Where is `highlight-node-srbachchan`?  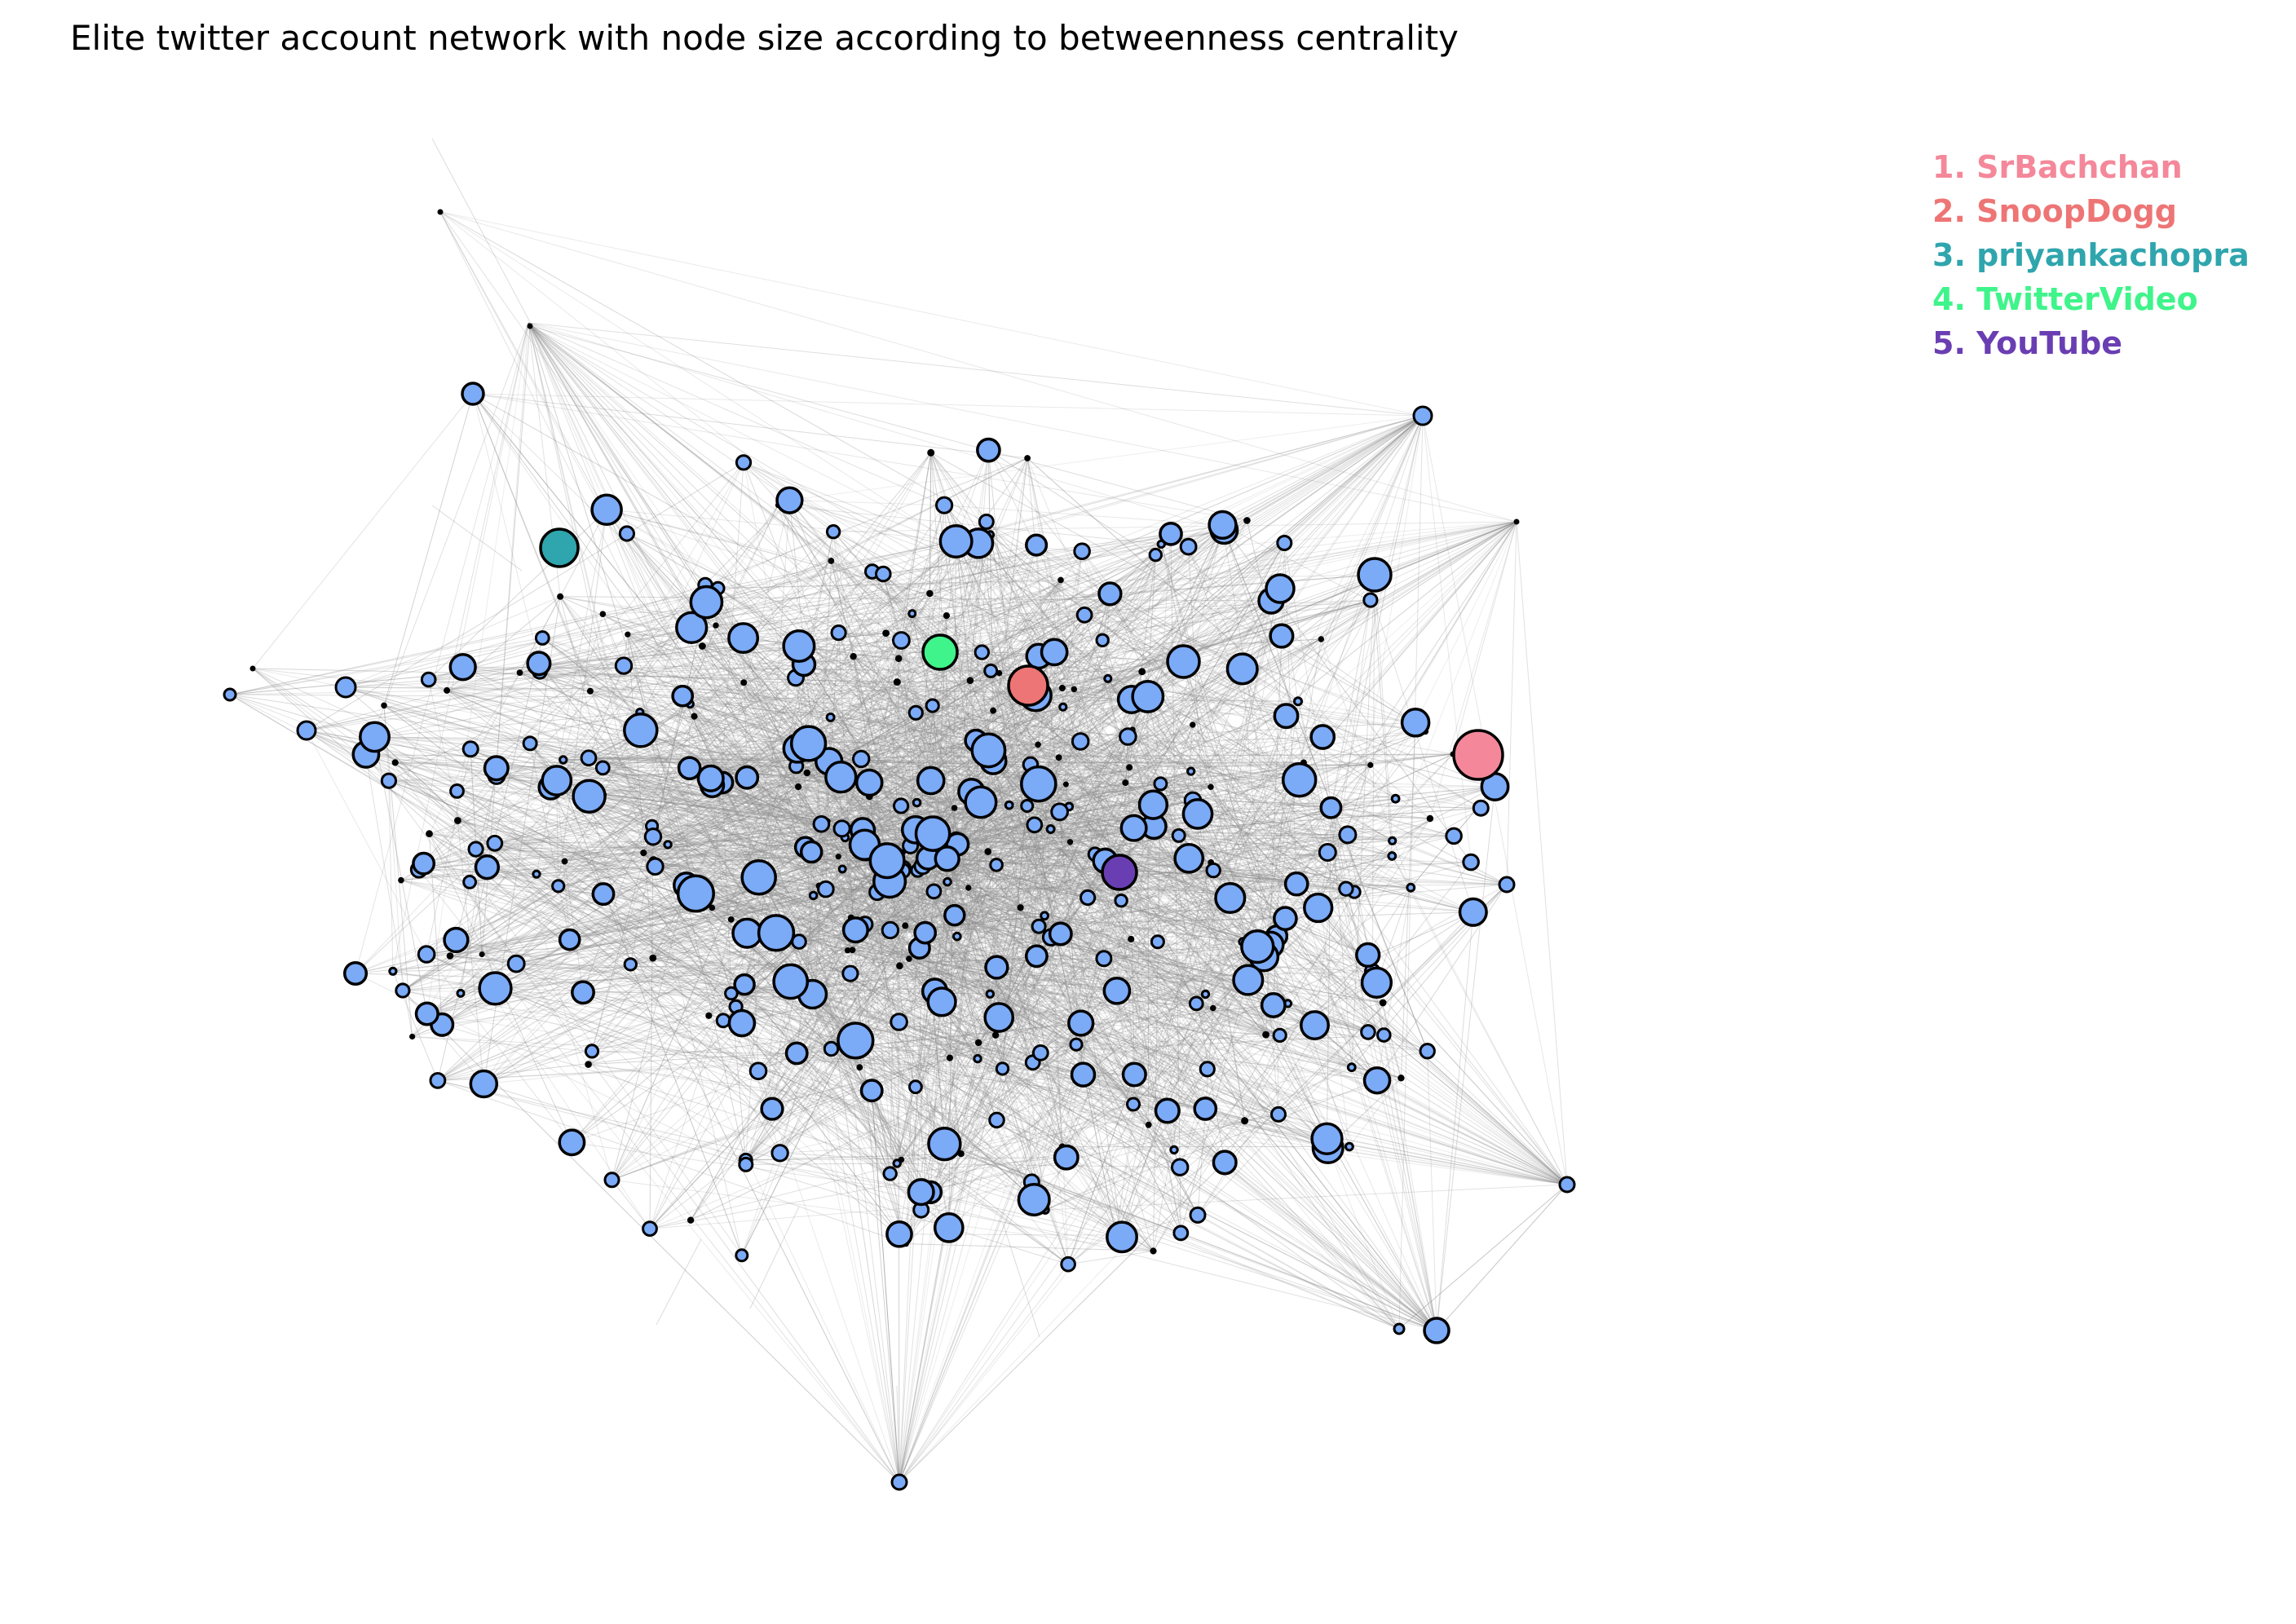
highlight-node-srbachchan is located at coordinates (1478, 755).